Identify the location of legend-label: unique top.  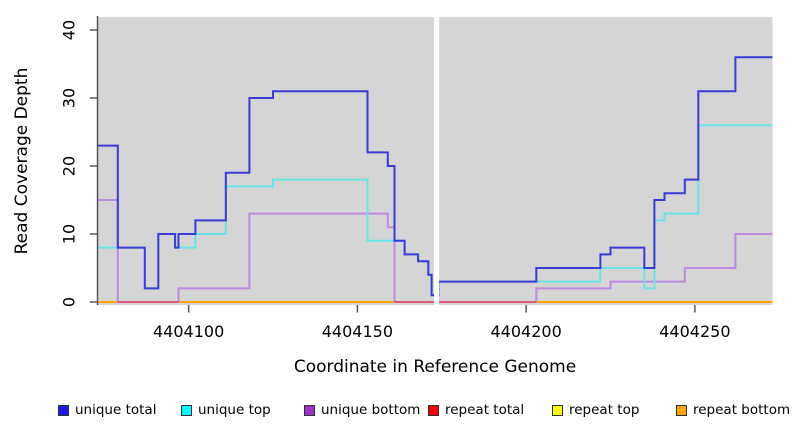
(234, 410).